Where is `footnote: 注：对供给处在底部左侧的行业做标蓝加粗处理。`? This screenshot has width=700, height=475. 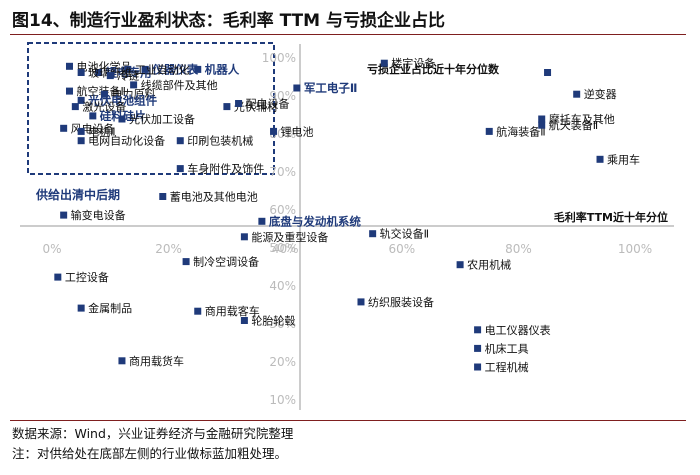 footnote: 注：对供给处在底部左侧的行业做标蓝加粗处理。 is located at coordinates (150, 453).